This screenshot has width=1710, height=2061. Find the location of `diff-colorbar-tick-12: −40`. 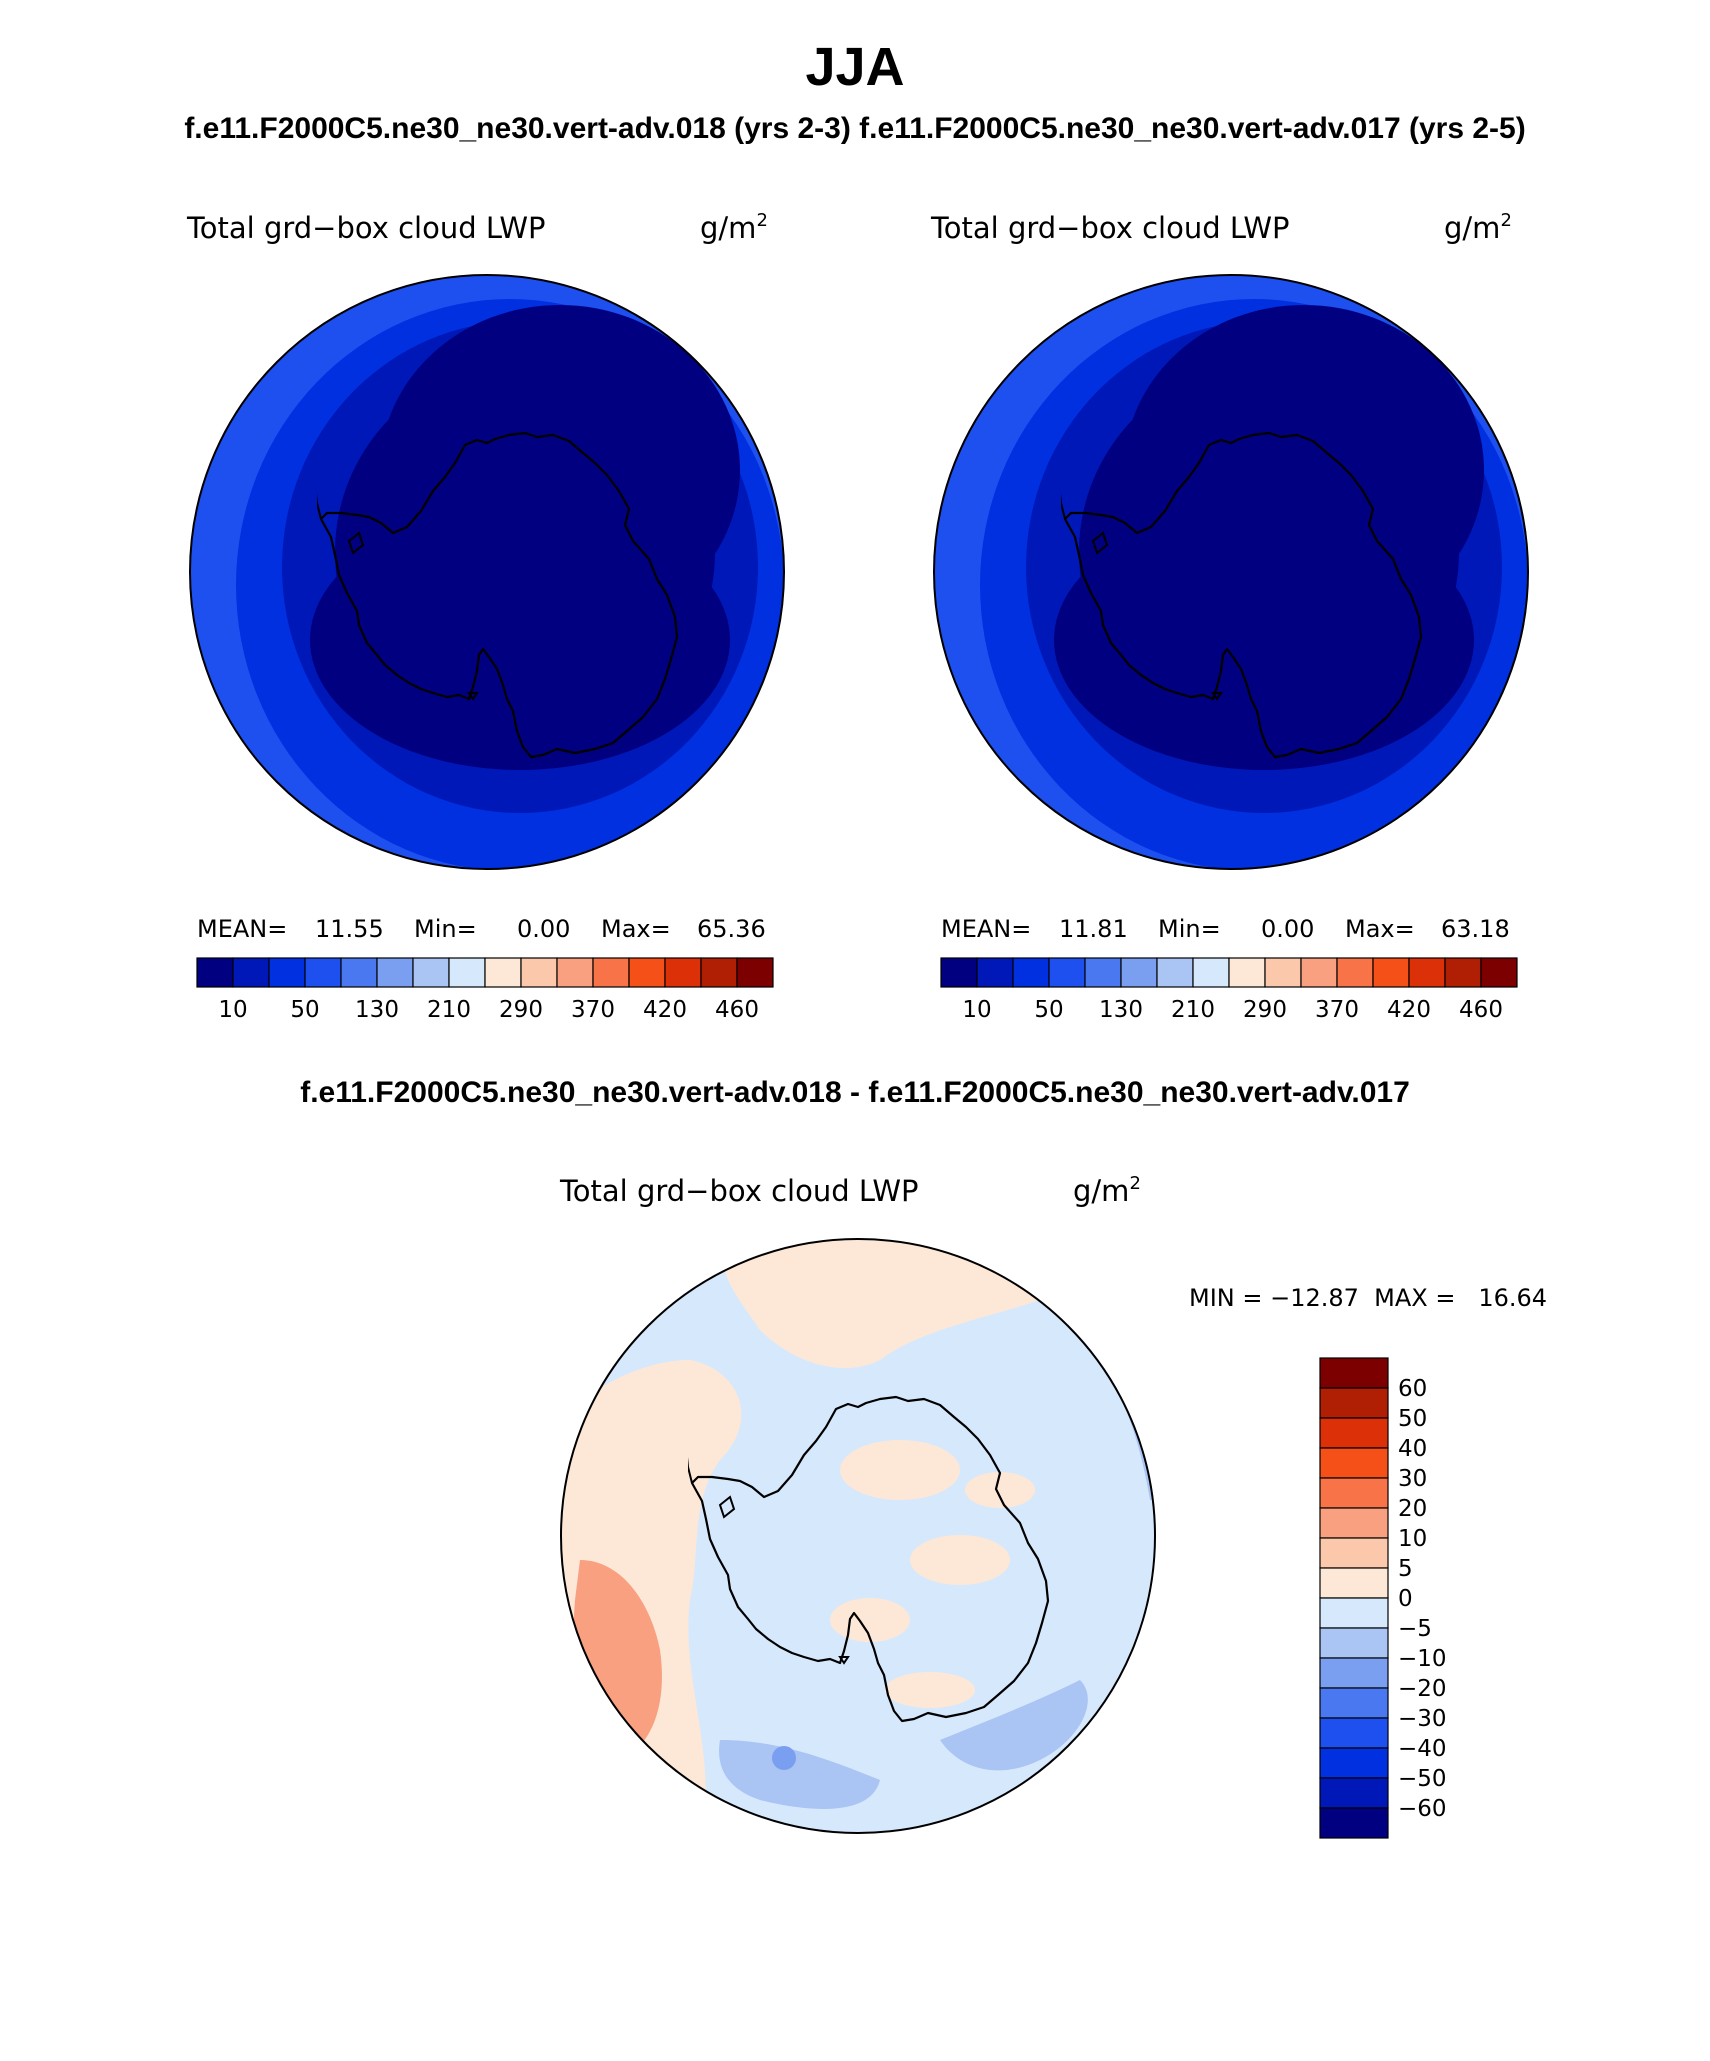

diff-colorbar-tick-12: −40 is located at coordinates (1422, 1749).